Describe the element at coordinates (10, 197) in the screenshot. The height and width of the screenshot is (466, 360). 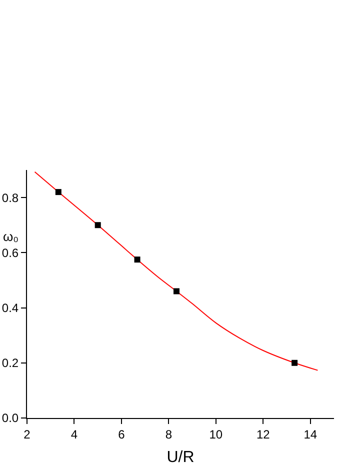
I see `y-tick-label: 0.8` at that location.